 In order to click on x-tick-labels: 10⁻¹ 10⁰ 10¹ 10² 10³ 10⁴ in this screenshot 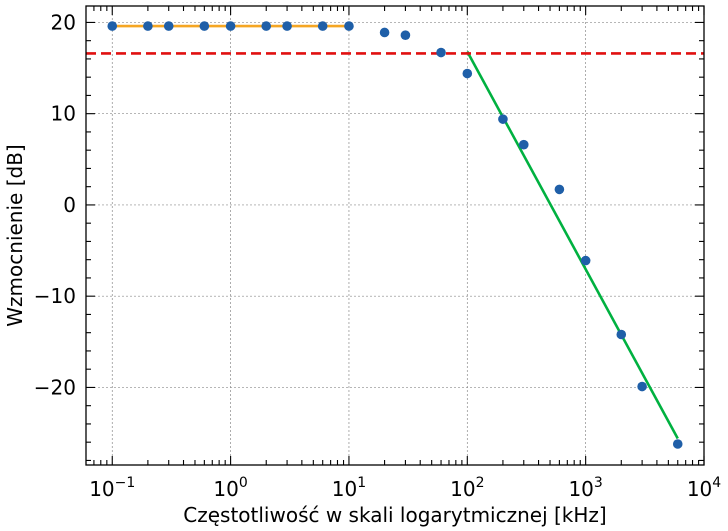, I will do `click(405, 488)`.